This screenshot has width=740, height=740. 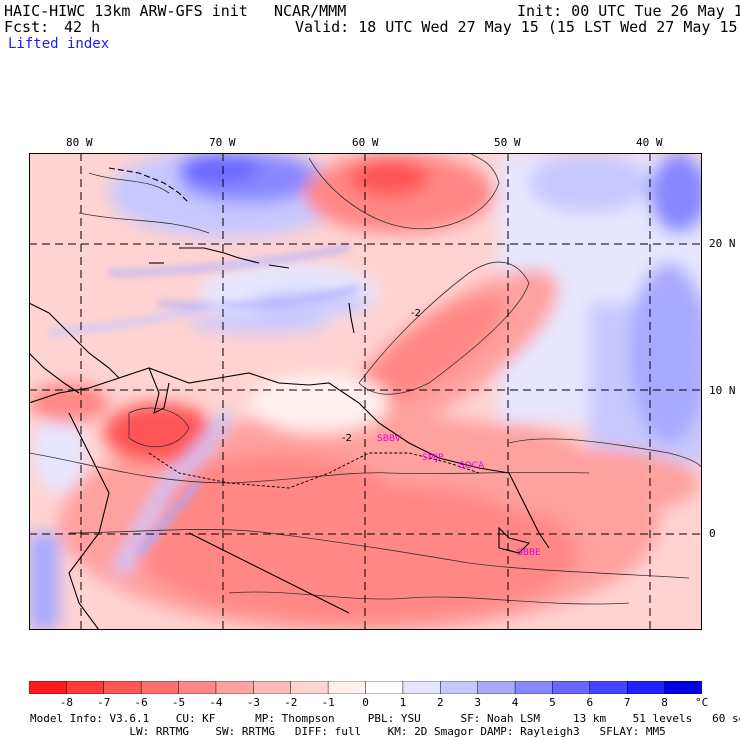 I want to click on lon-label: 80 W, so click(x=79, y=142).